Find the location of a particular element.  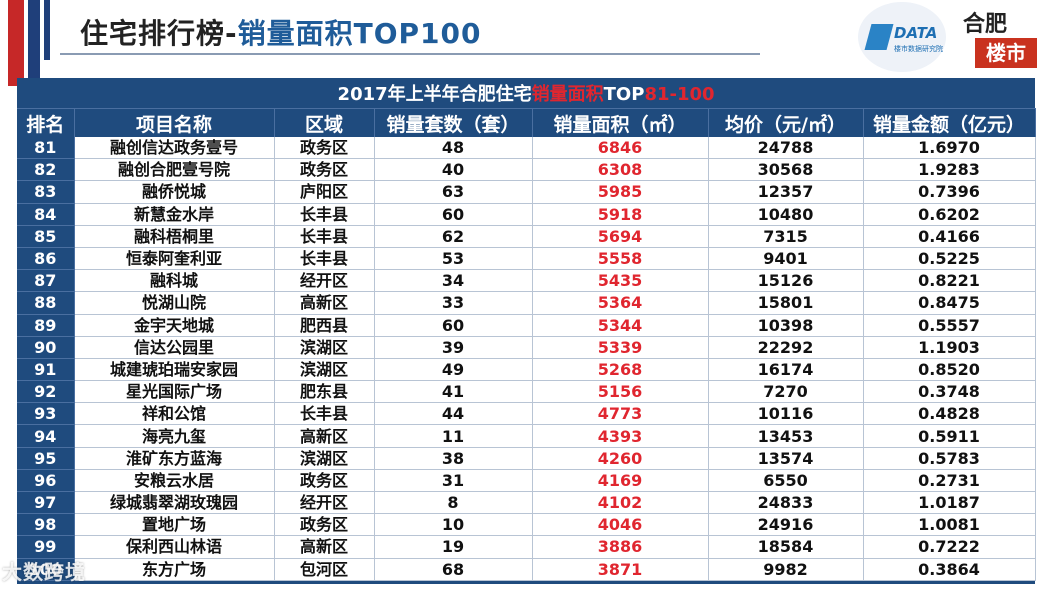

cell-area: 4260 is located at coordinates (620, 458).